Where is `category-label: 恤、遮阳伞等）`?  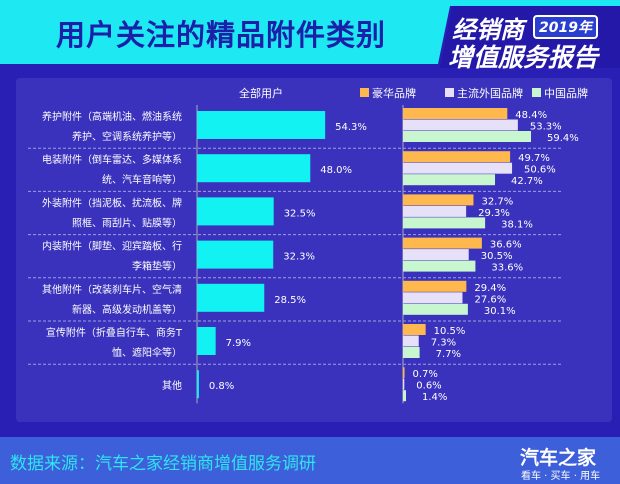 category-label: 恤、遮阳伞等） is located at coordinates (147, 352).